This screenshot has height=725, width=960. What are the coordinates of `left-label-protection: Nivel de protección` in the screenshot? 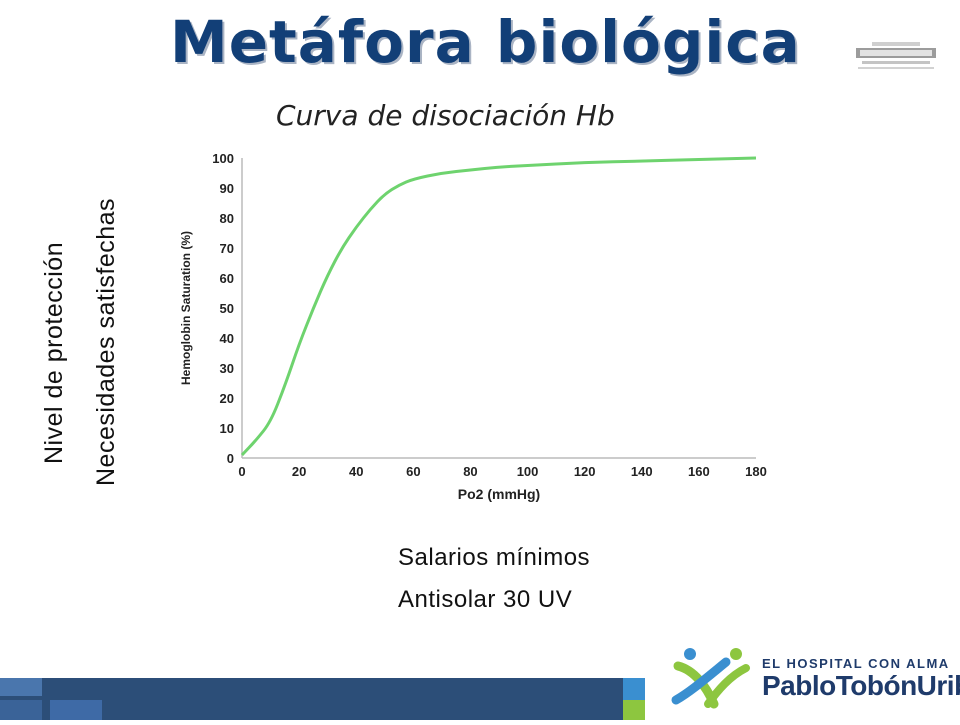 It's located at (54, 352).